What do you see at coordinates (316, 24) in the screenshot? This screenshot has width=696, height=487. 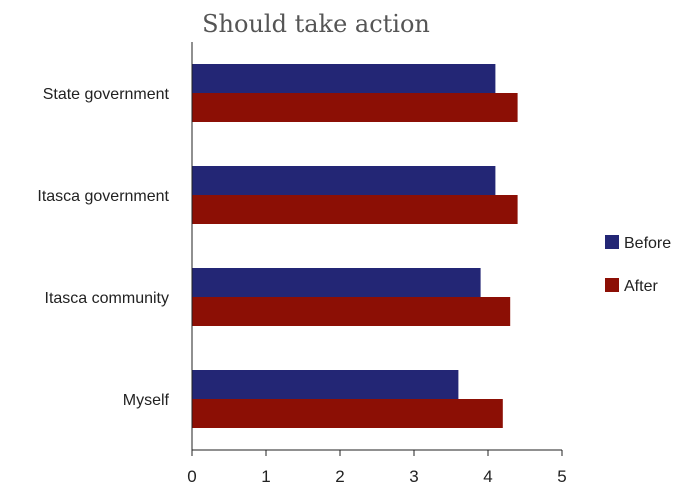 I see `chart-title: Should take action` at bounding box center [316, 24].